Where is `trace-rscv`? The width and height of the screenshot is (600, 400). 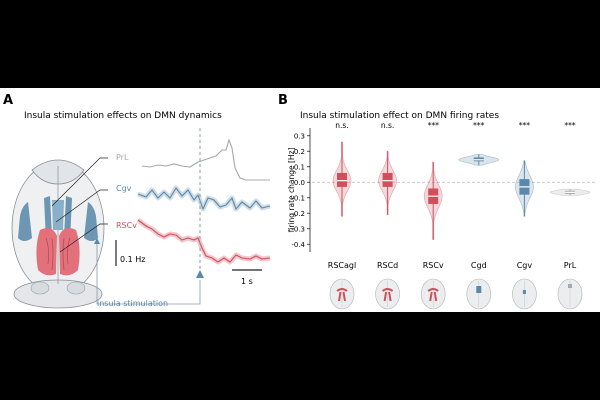
trace-rscv is located at coordinates (204, 241).